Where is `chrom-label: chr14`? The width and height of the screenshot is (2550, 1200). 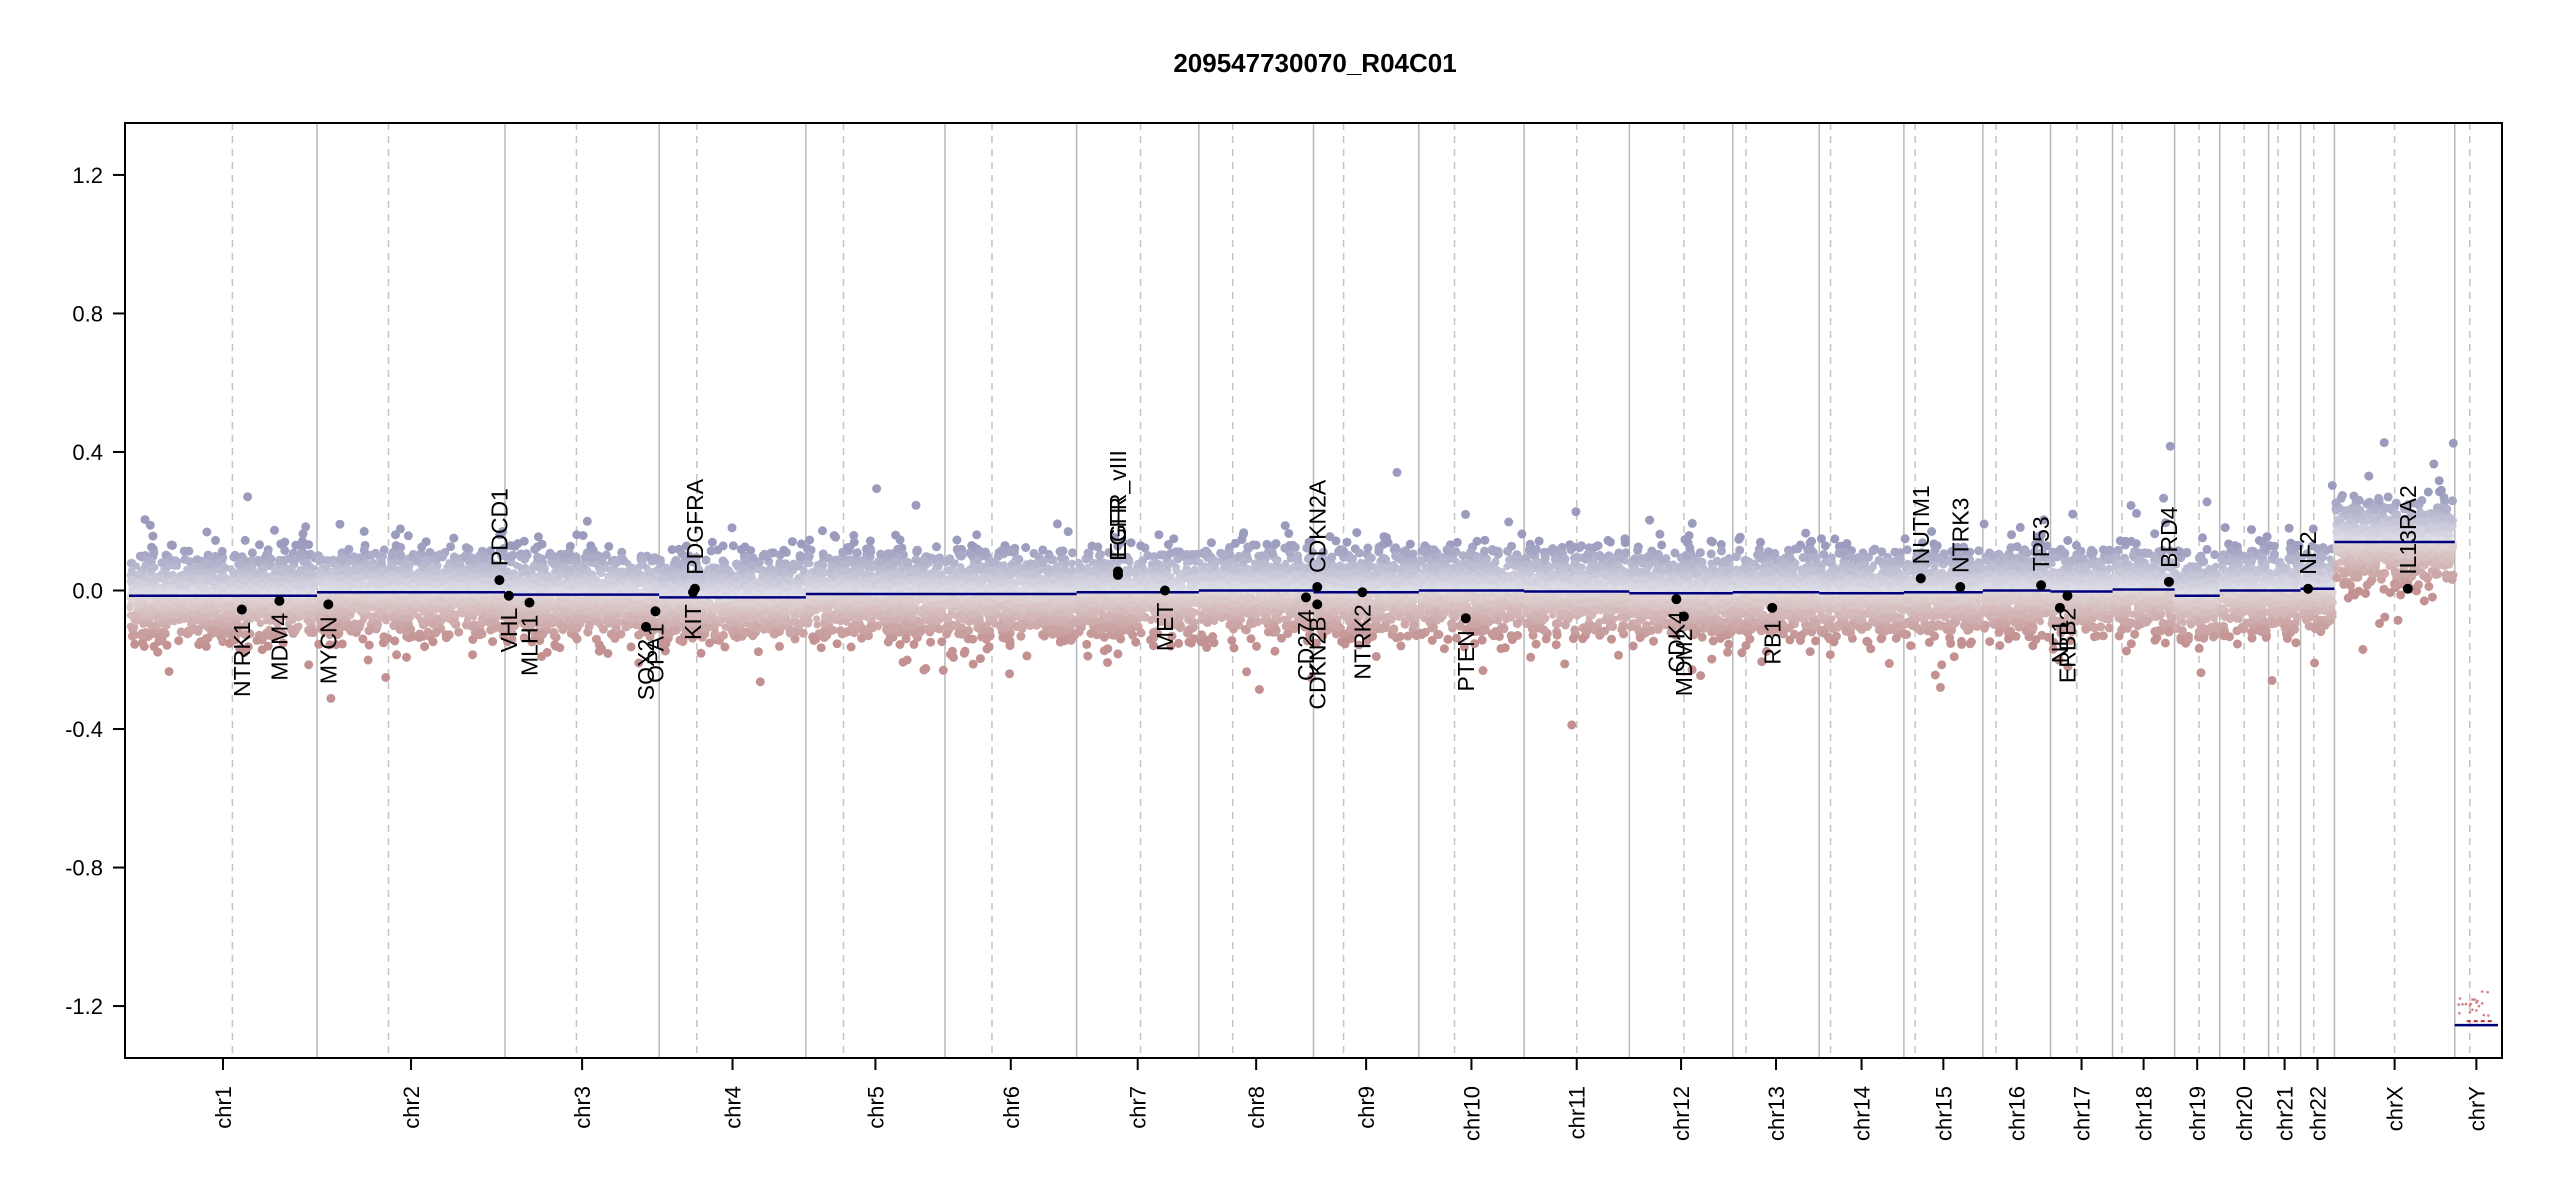
chrom-label: chr14 is located at coordinates (1862, 1113).